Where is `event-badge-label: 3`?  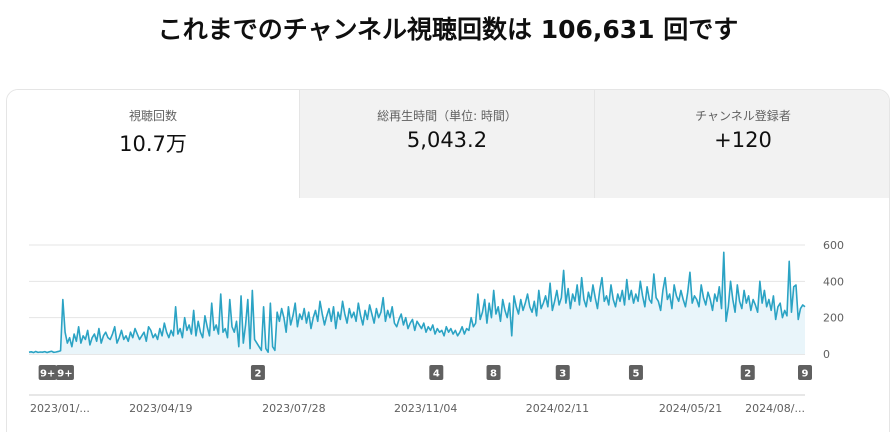 event-badge-label: 3 is located at coordinates (562, 374).